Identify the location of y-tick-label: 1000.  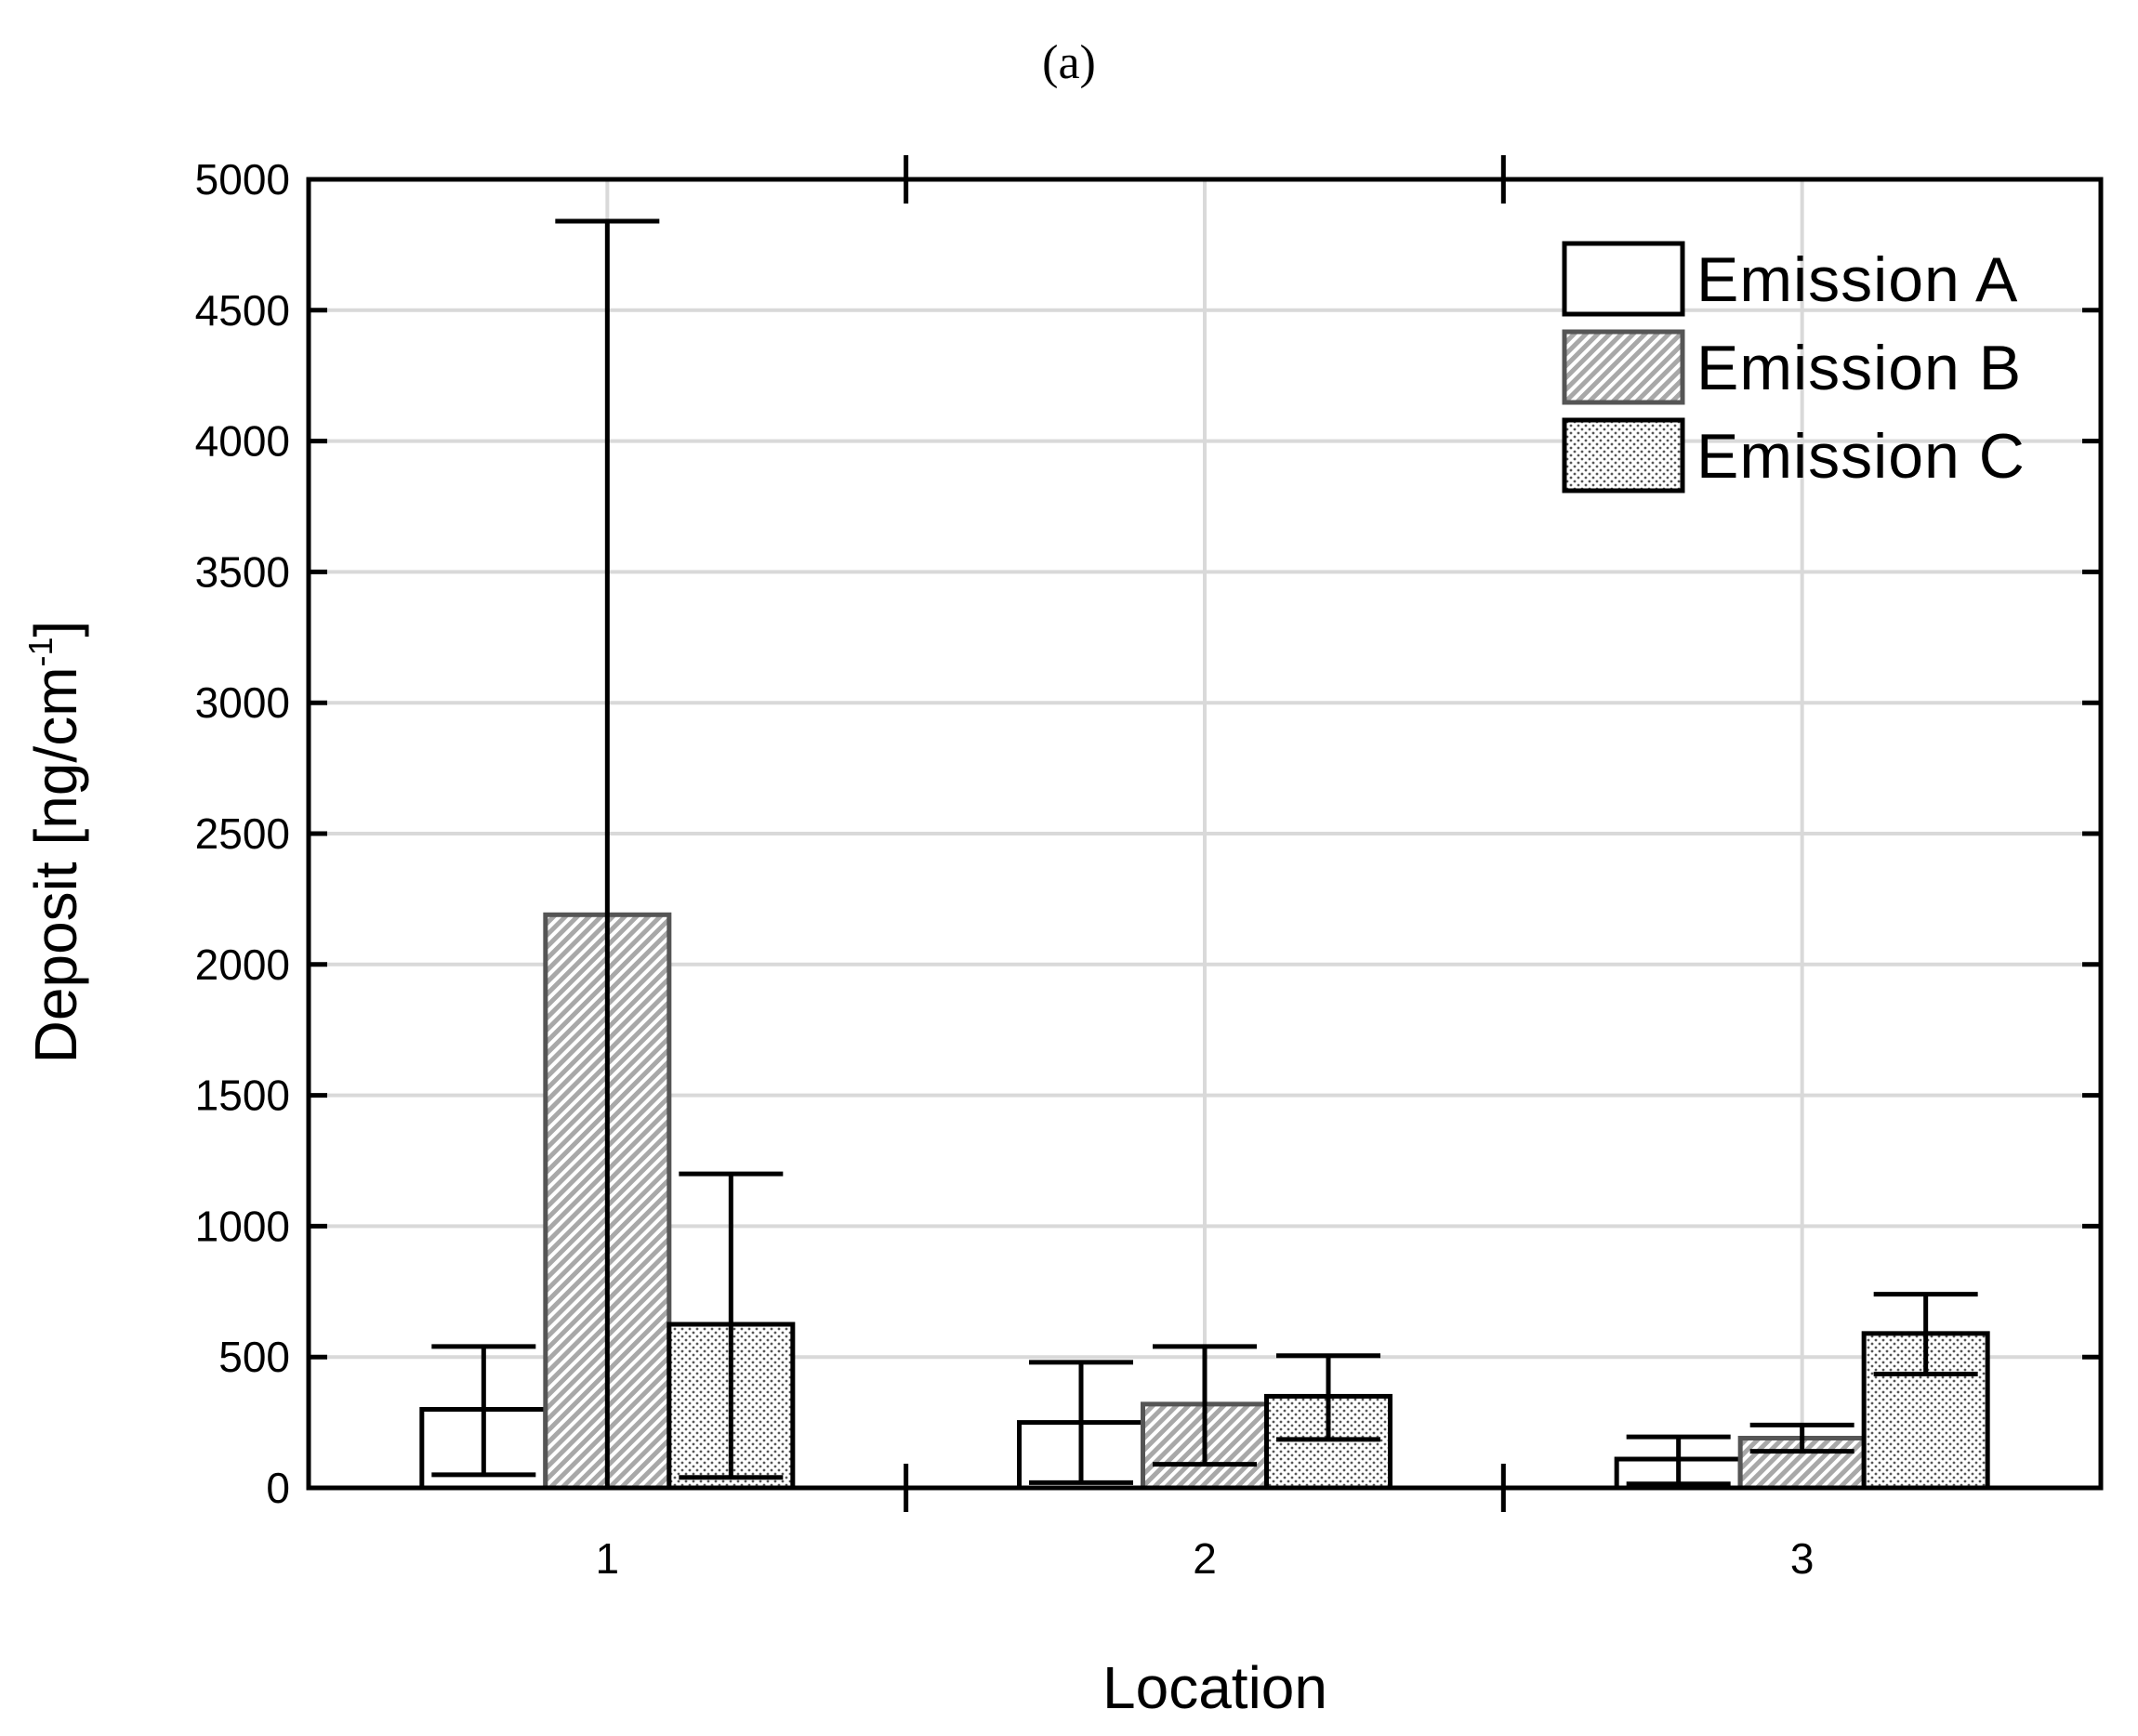
(243, 1226).